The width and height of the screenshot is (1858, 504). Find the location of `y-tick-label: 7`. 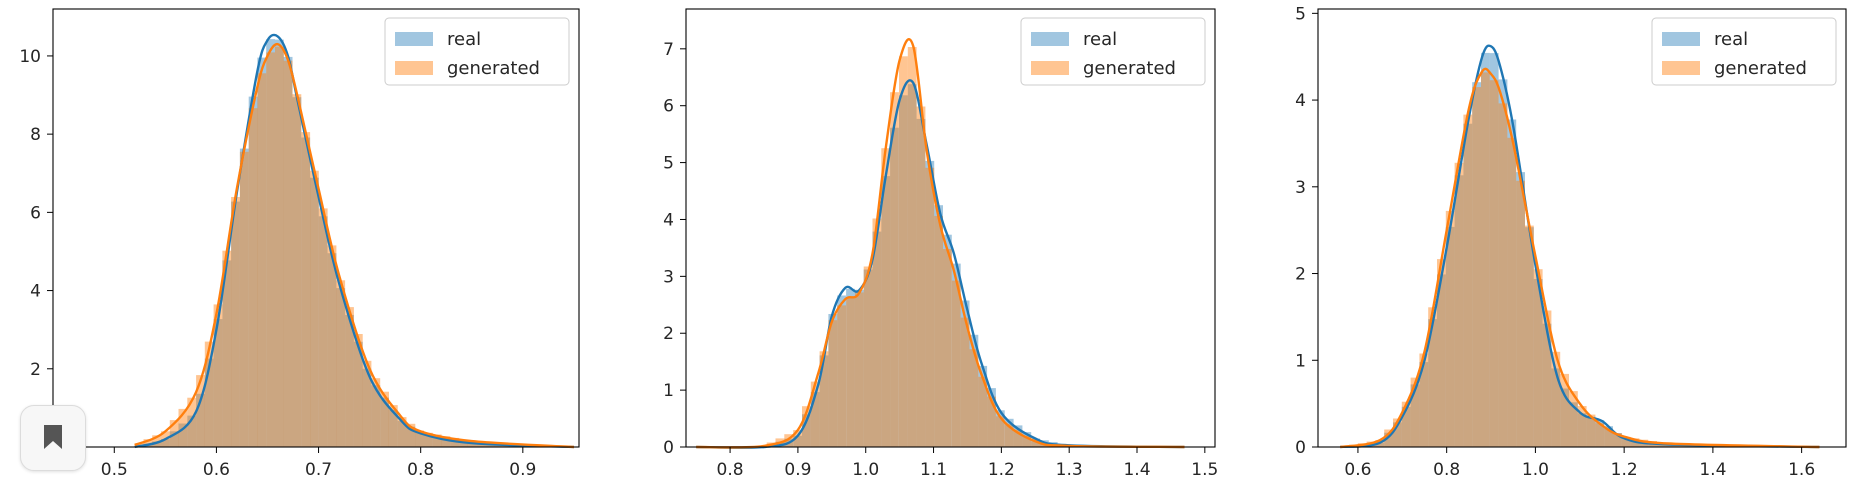

y-tick-label: 7 is located at coordinates (668, 50).